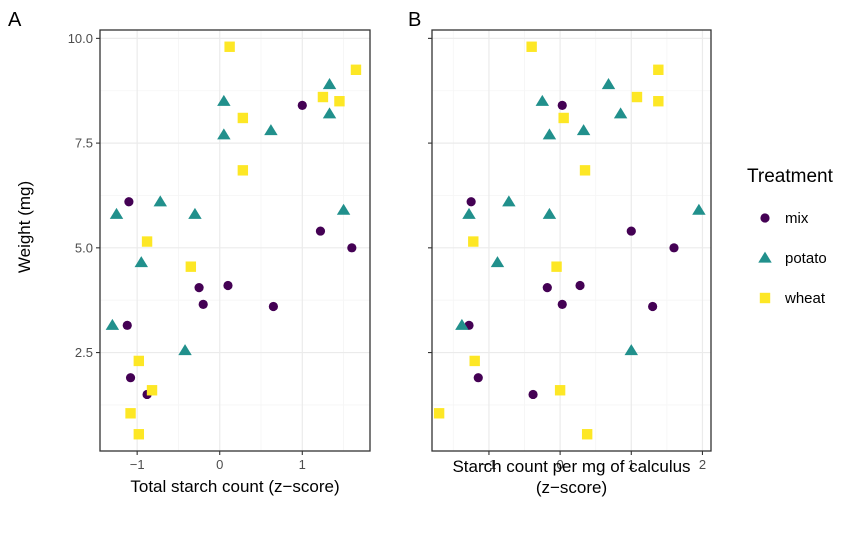 Image resolution: width=863 pixels, height=537 pixels. I want to click on y-tick-label: 7.5, so click(84, 143).